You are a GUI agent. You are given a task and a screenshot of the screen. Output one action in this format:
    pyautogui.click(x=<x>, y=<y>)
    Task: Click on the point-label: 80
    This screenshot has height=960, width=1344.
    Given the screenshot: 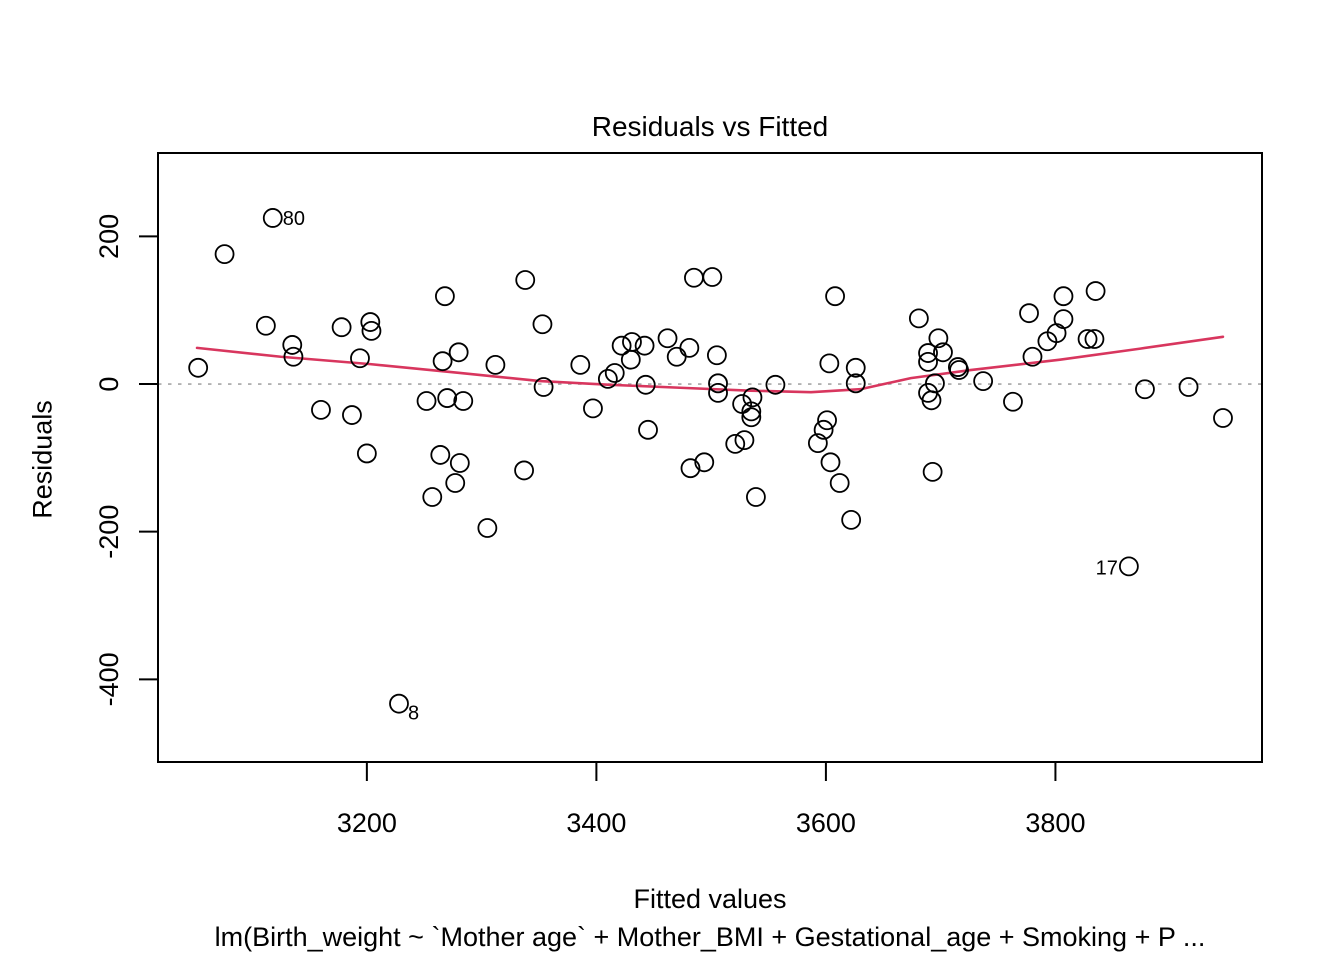 What is the action you would take?
    pyautogui.click(x=294, y=219)
    